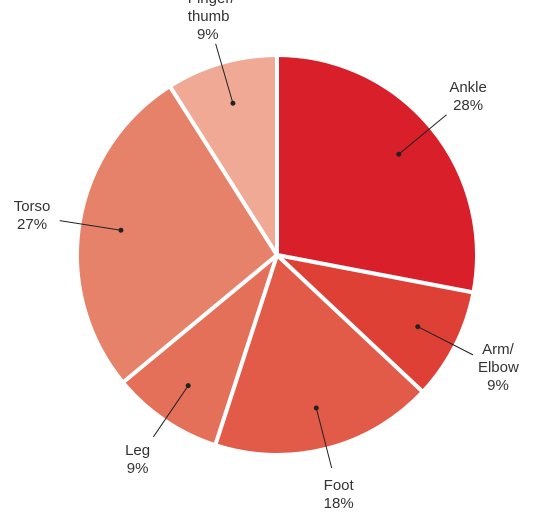 This screenshot has height=517, width=538. What do you see at coordinates (32, 225) in the screenshot?
I see `value-label: 27%` at bounding box center [32, 225].